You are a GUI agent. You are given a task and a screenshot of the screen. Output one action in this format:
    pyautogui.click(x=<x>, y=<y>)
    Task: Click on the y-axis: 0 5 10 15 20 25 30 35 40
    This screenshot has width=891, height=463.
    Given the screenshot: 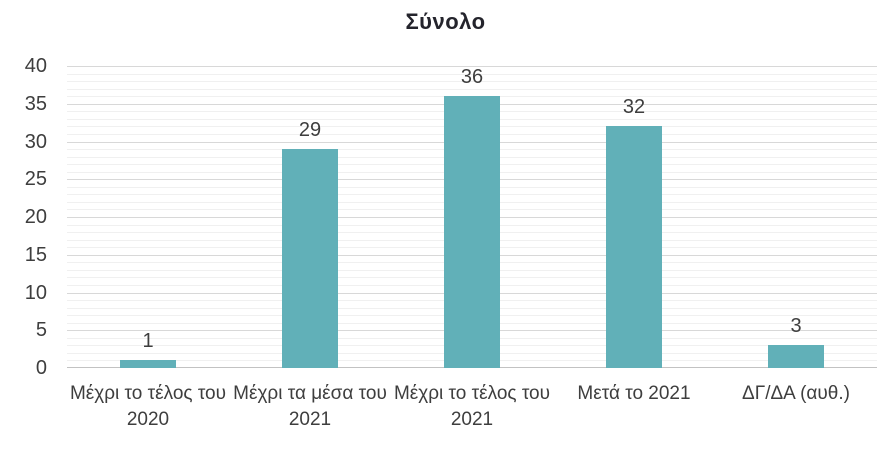 What is the action you would take?
    pyautogui.click(x=23, y=217)
    